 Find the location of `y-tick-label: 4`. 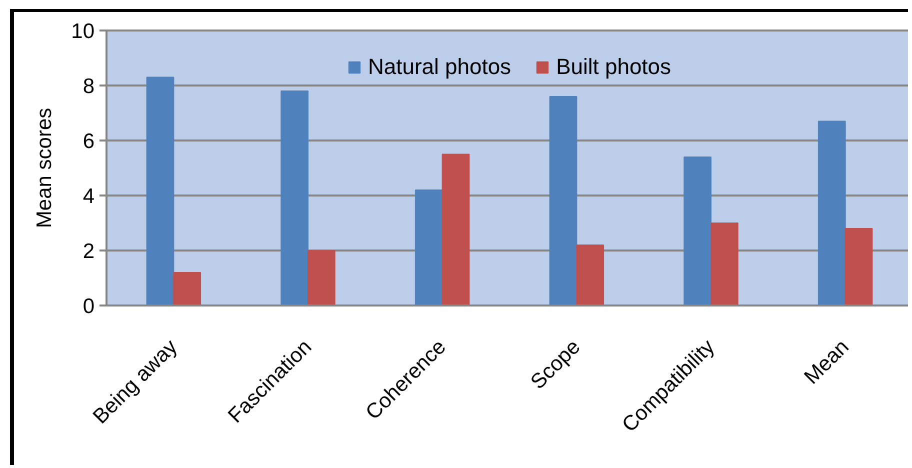

y-tick-label: 4 is located at coordinates (88, 196).